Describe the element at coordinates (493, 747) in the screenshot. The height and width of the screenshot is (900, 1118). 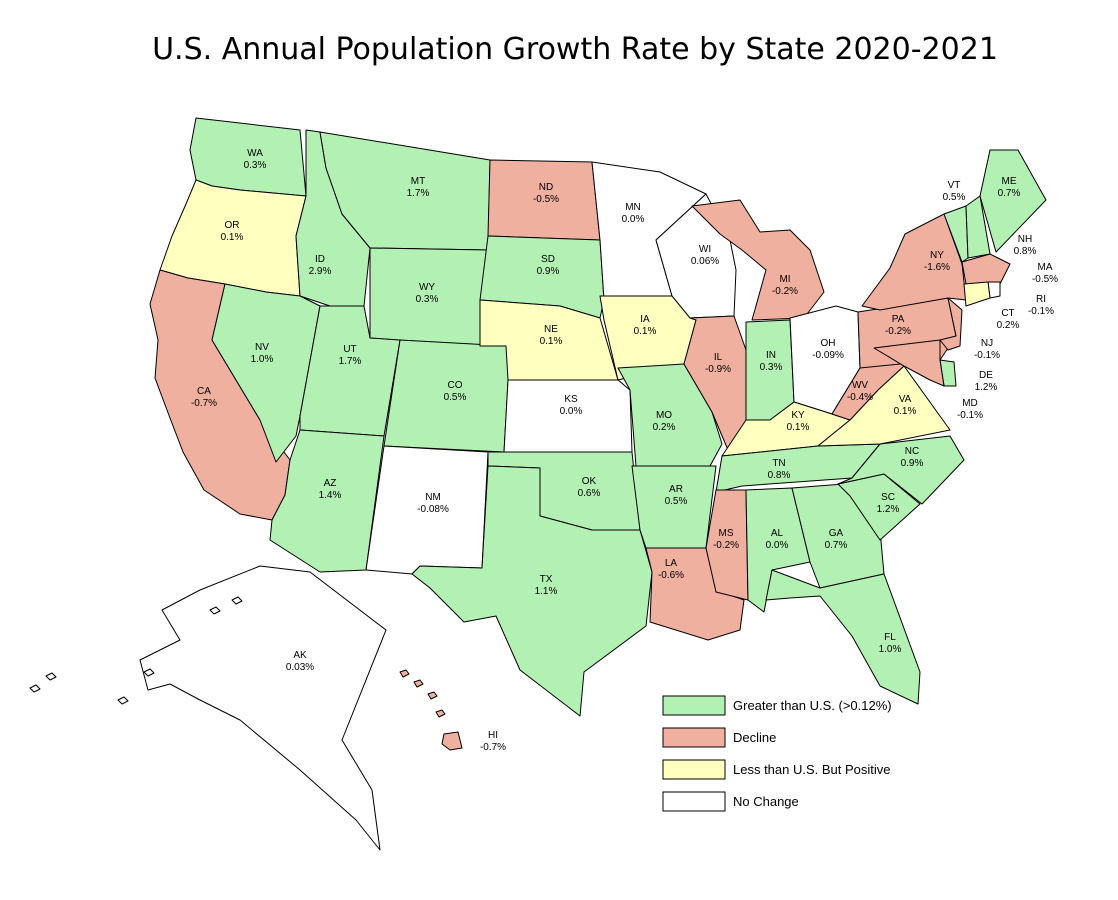
I see `state-value-hi: -0.7%` at that location.